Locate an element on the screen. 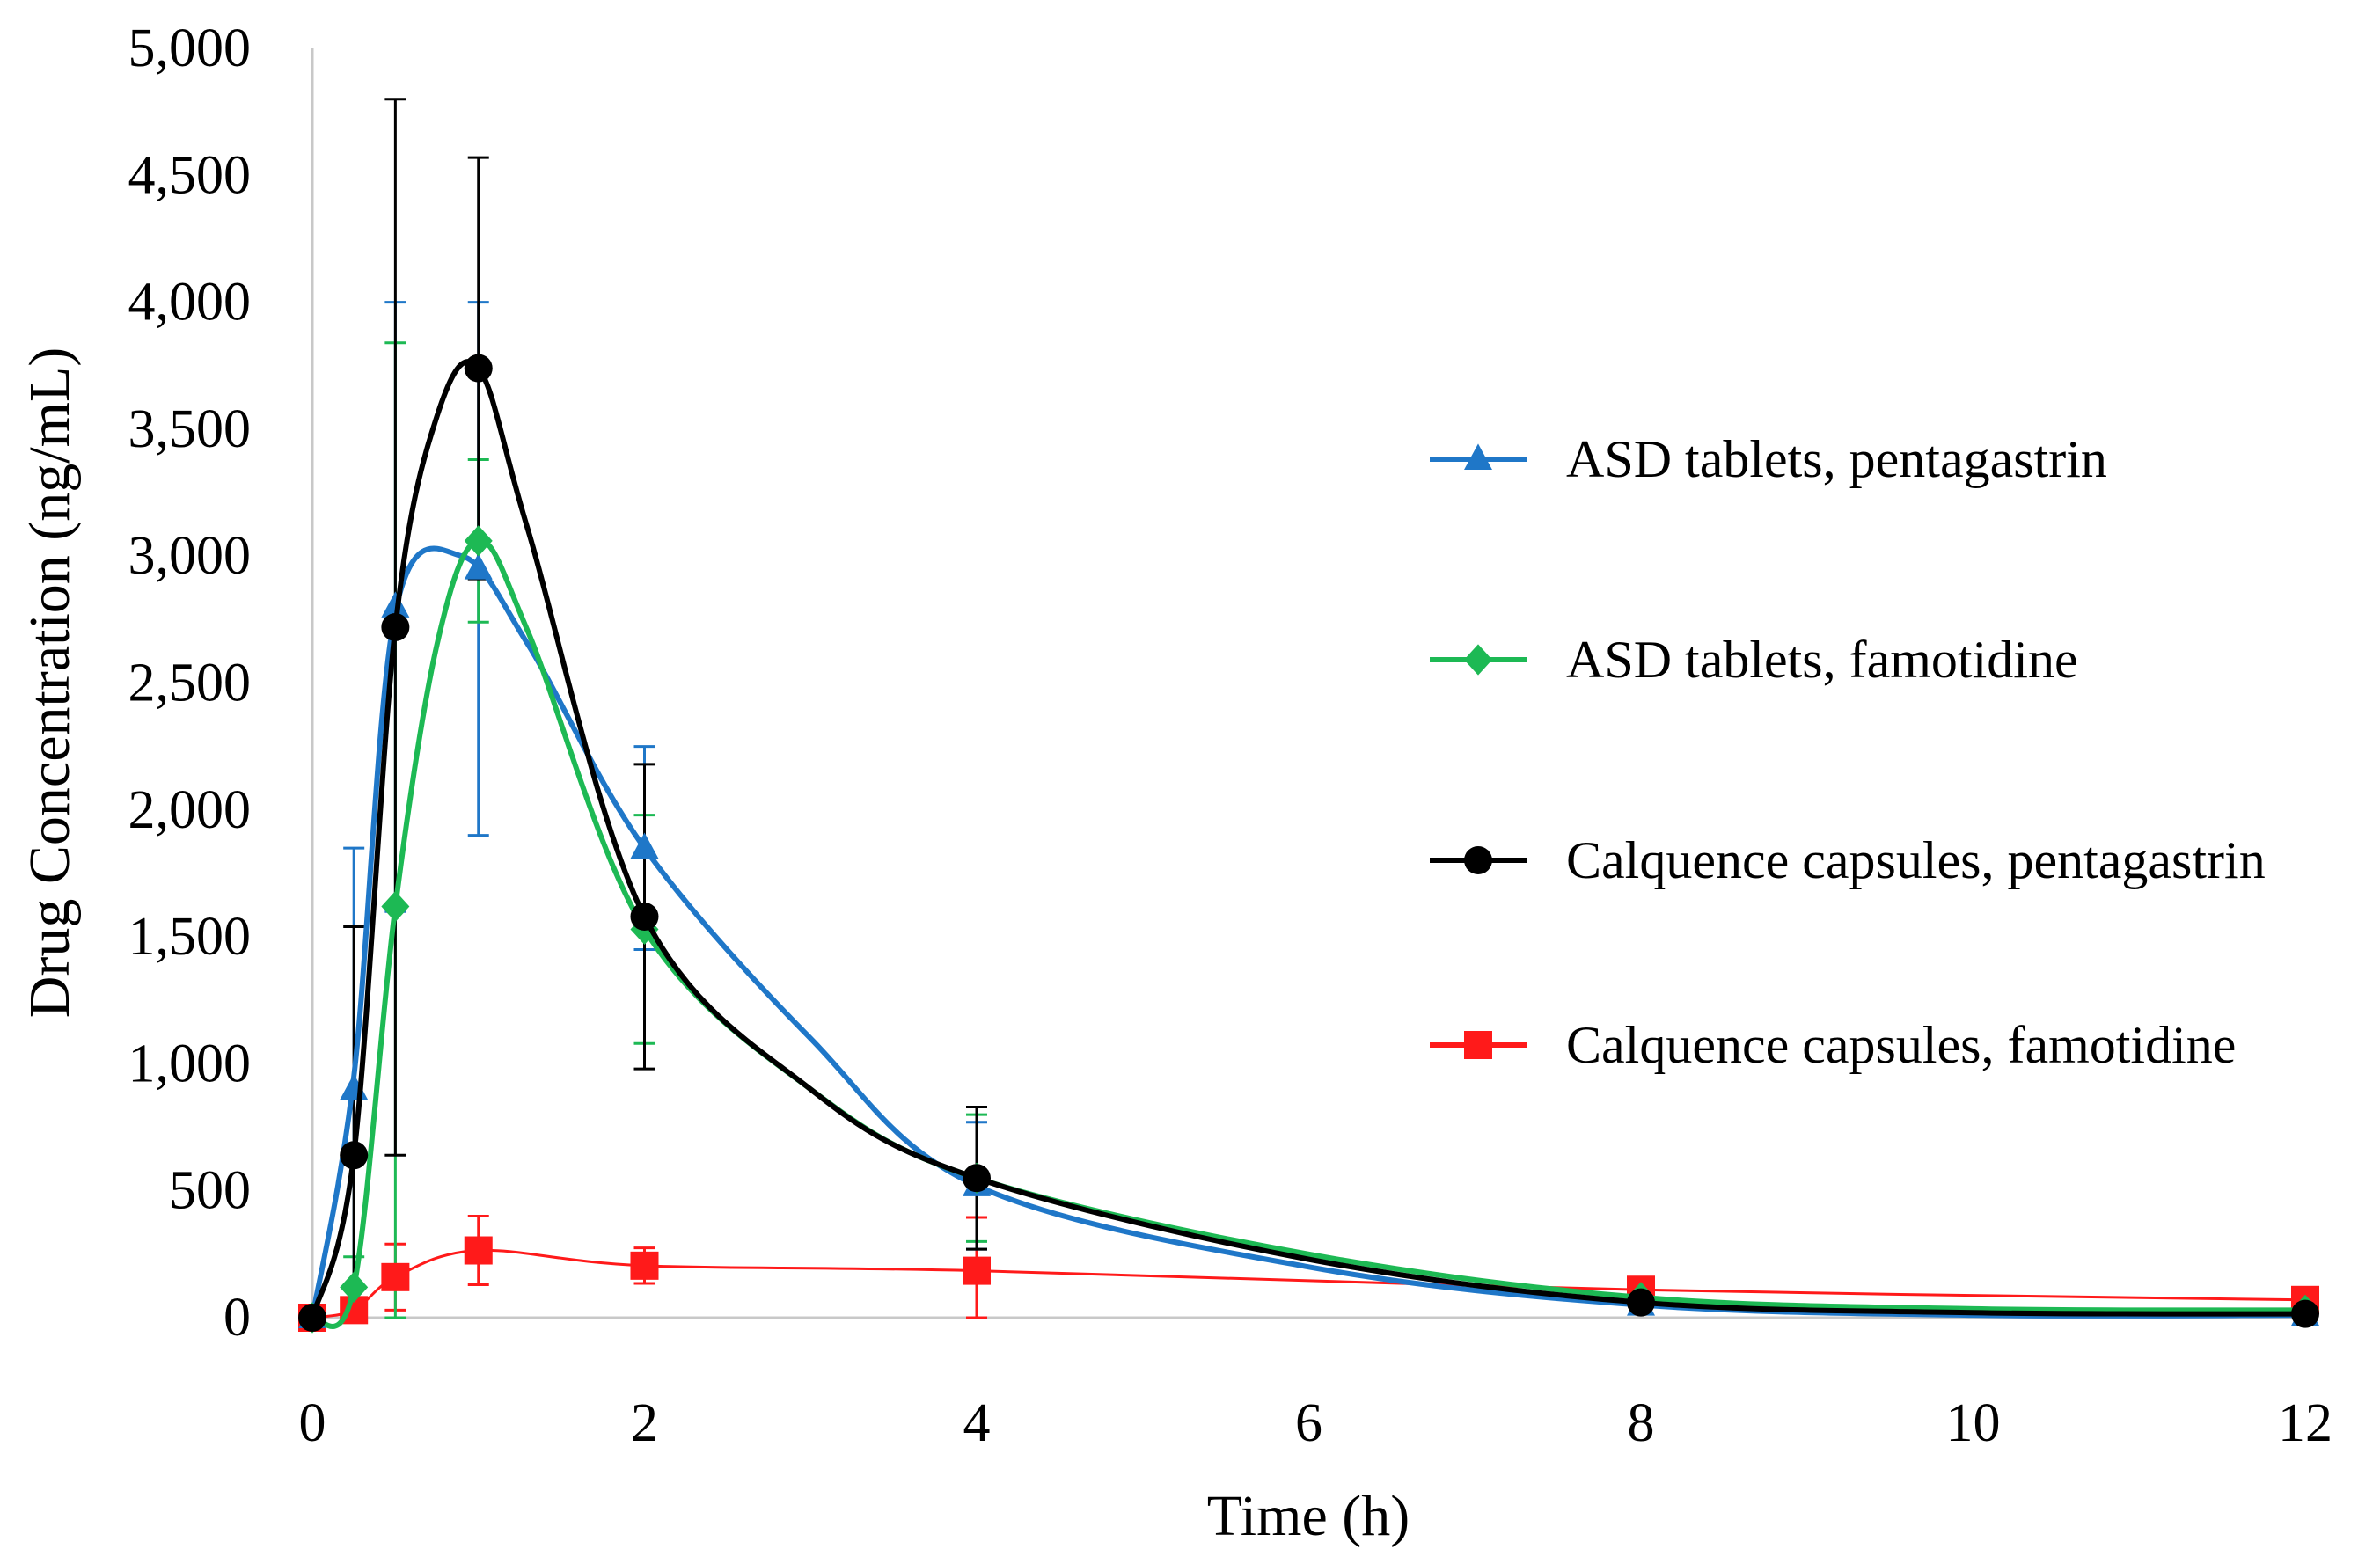 The width and height of the screenshot is (2380, 1564). x-tick-label: 4 is located at coordinates (977, 1423).